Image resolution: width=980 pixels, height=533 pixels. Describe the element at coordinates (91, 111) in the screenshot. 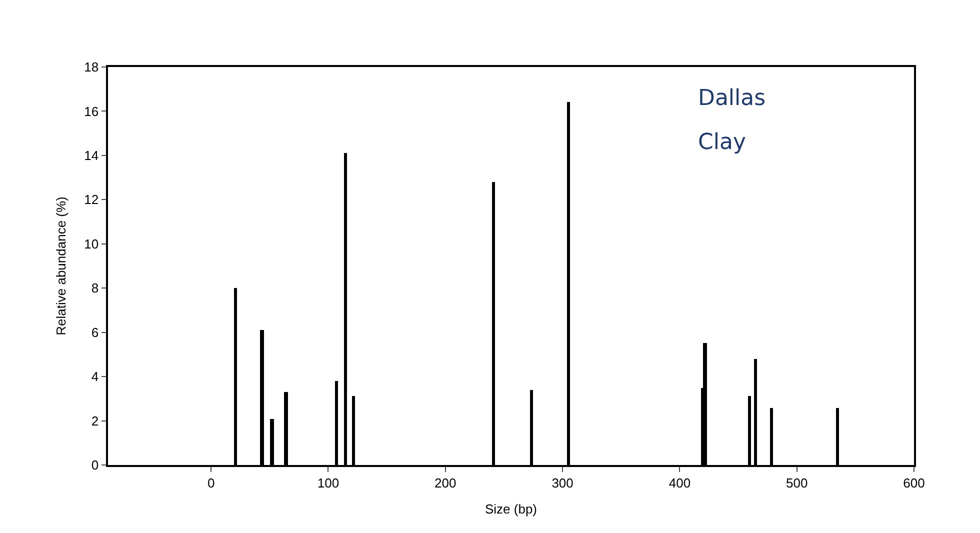

I see `y-tick-label: 16` at that location.